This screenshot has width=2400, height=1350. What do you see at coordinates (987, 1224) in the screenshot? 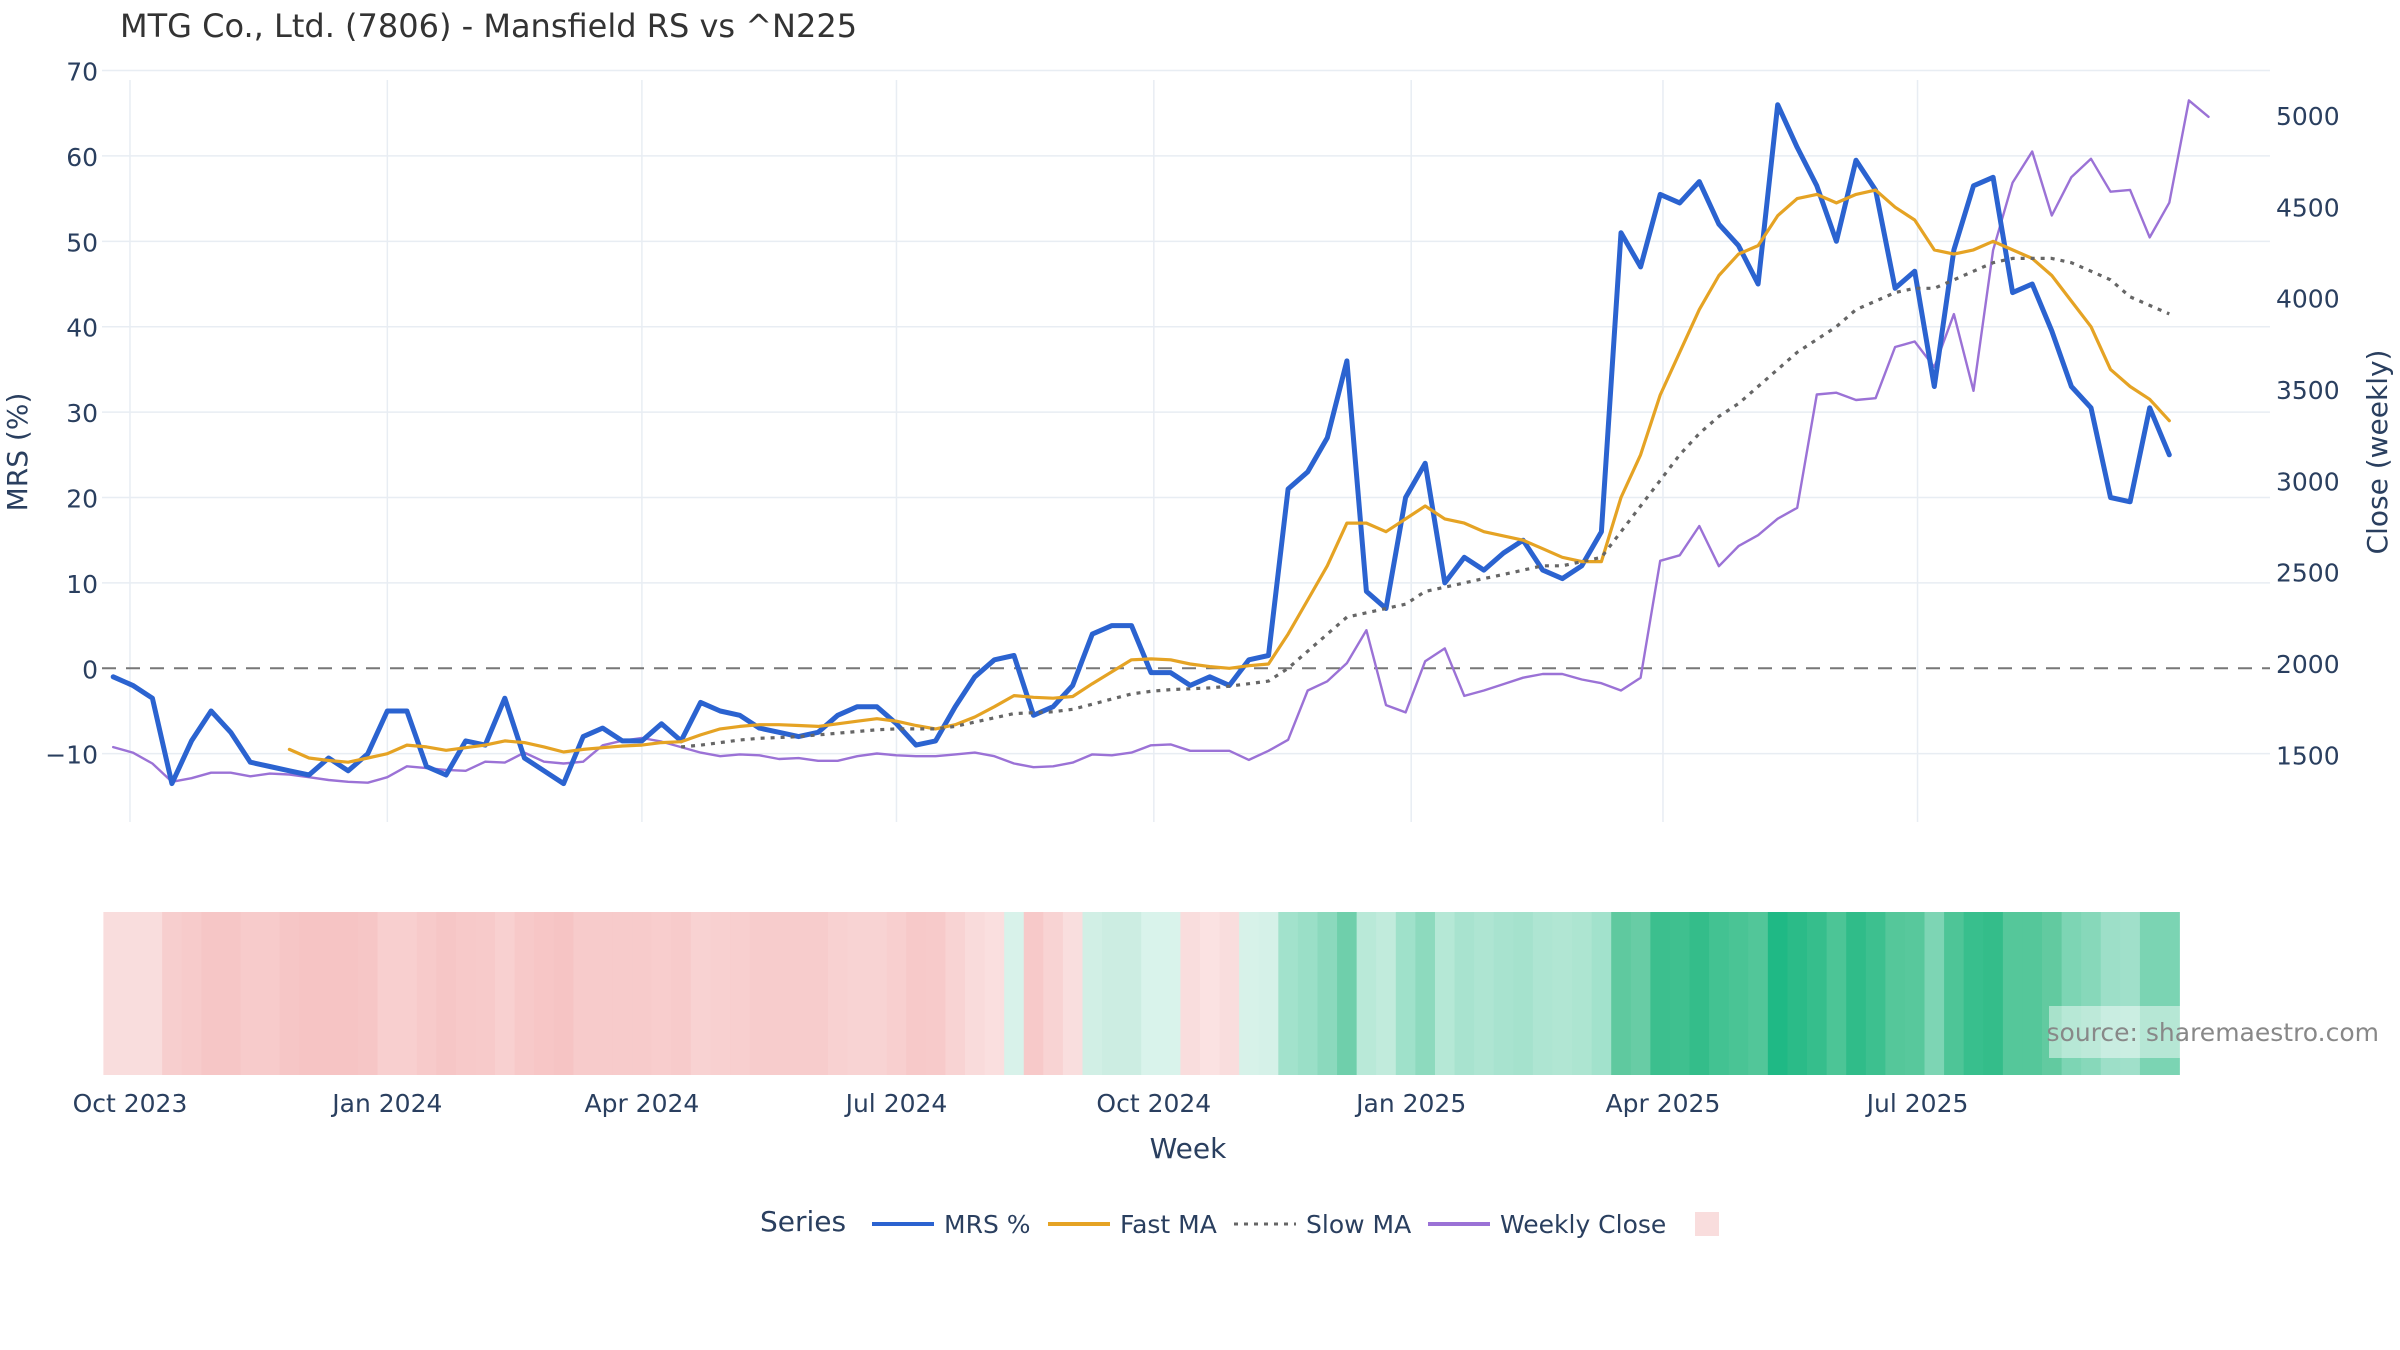
I see `legend-label: MRS %` at bounding box center [987, 1224].